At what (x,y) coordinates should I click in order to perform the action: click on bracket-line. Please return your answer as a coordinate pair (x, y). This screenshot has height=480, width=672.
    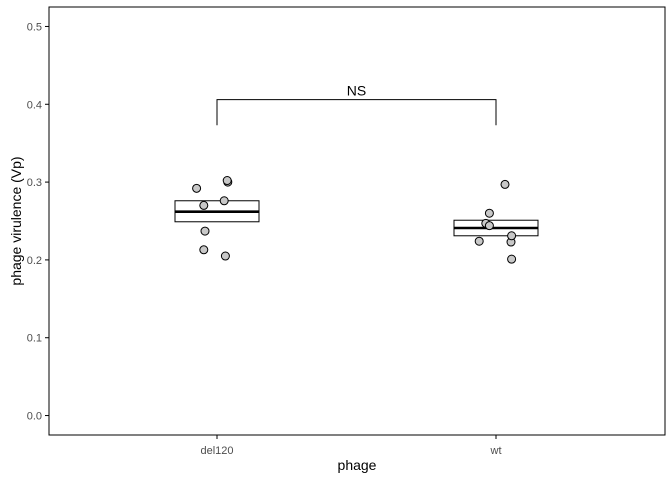
    Looking at the image, I should click on (356, 112).